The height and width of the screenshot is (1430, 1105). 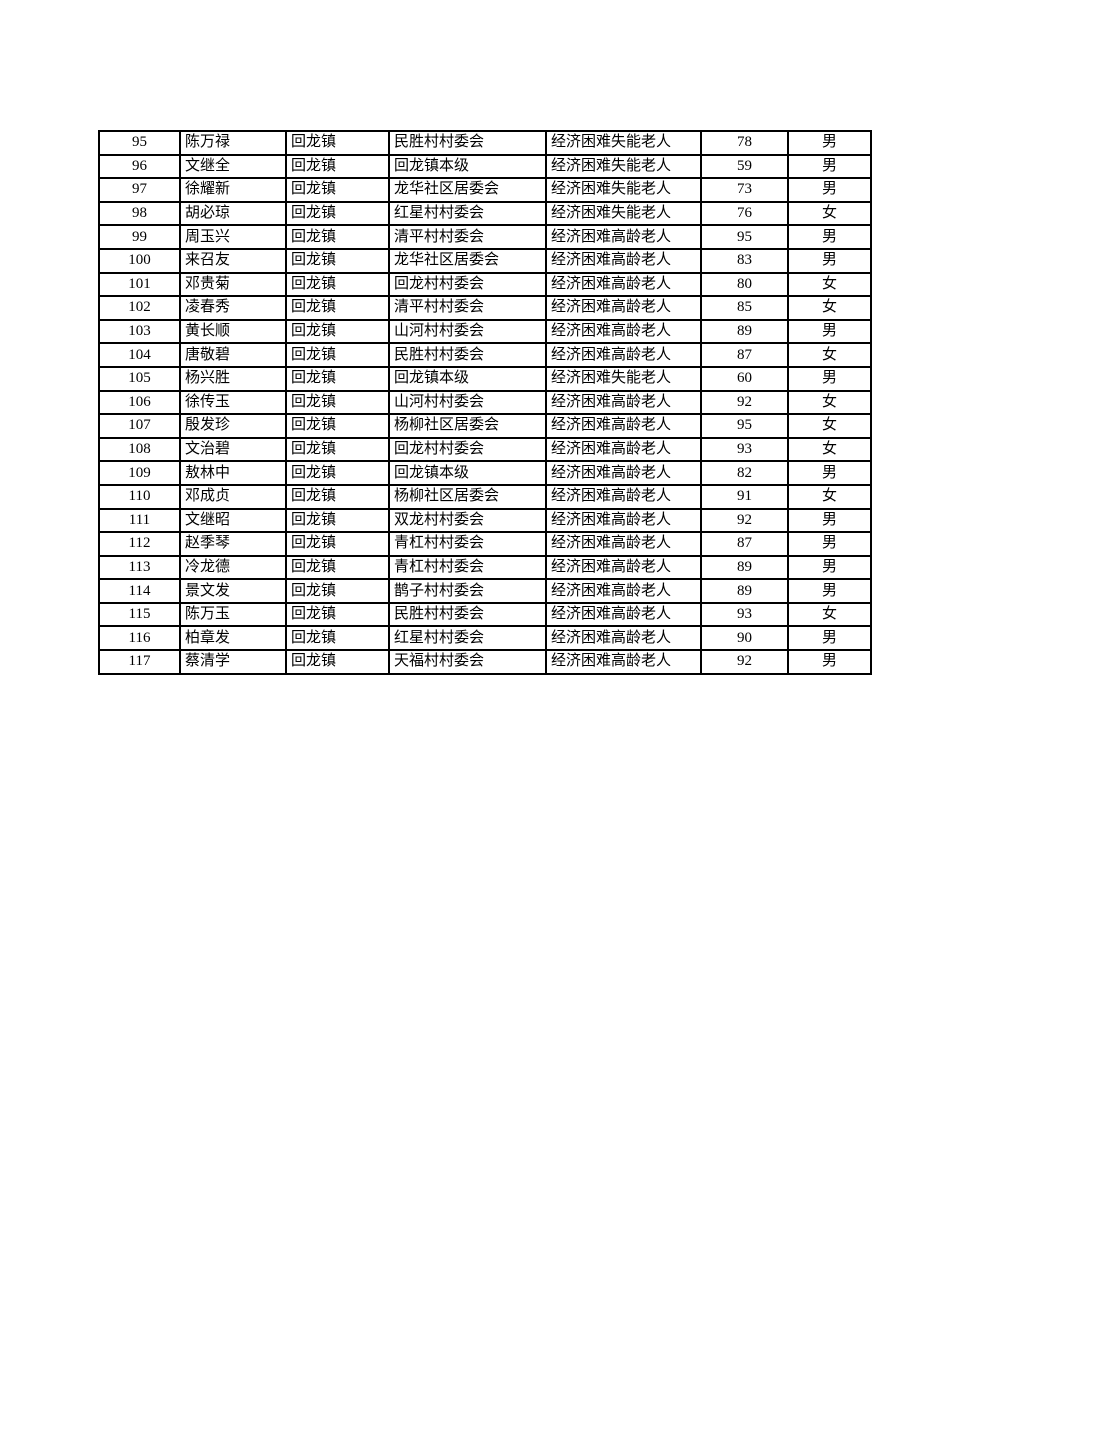 I want to click on cell-row-number: 110, so click(x=139, y=496).